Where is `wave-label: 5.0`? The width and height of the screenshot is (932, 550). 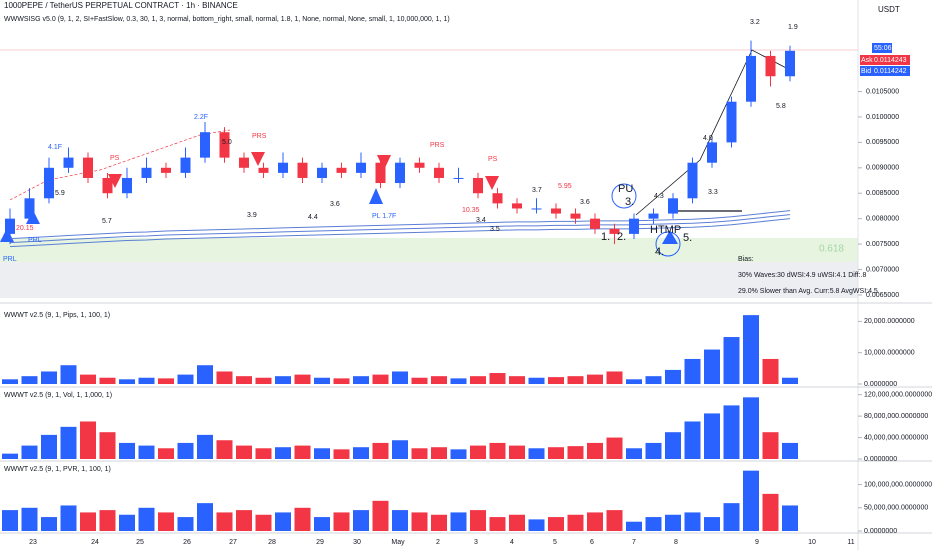 wave-label: 5.0 is located at coordinates (227, 142).